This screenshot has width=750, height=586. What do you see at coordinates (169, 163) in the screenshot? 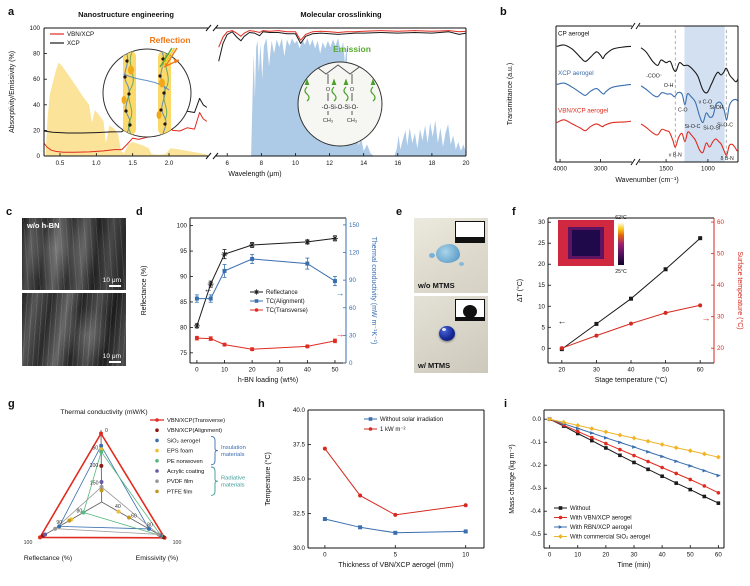
I see `svg-text: 2.0` at bounding box center [169, 163].